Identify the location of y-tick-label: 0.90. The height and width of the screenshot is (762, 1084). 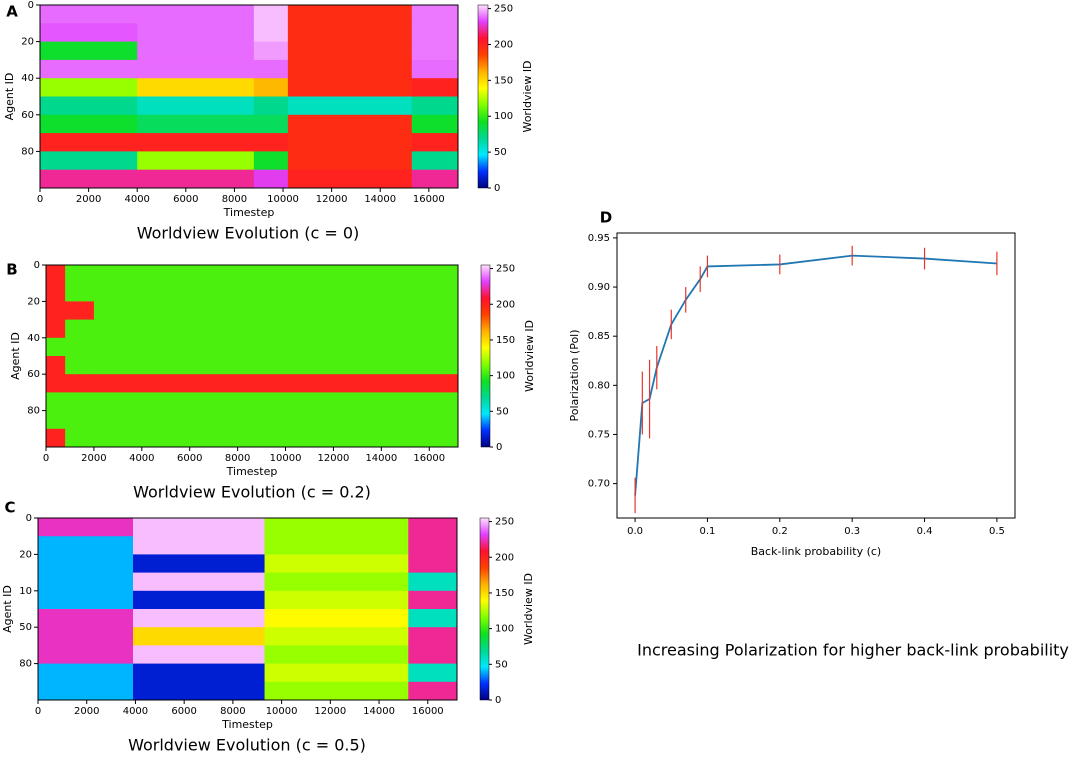
(599, 287).